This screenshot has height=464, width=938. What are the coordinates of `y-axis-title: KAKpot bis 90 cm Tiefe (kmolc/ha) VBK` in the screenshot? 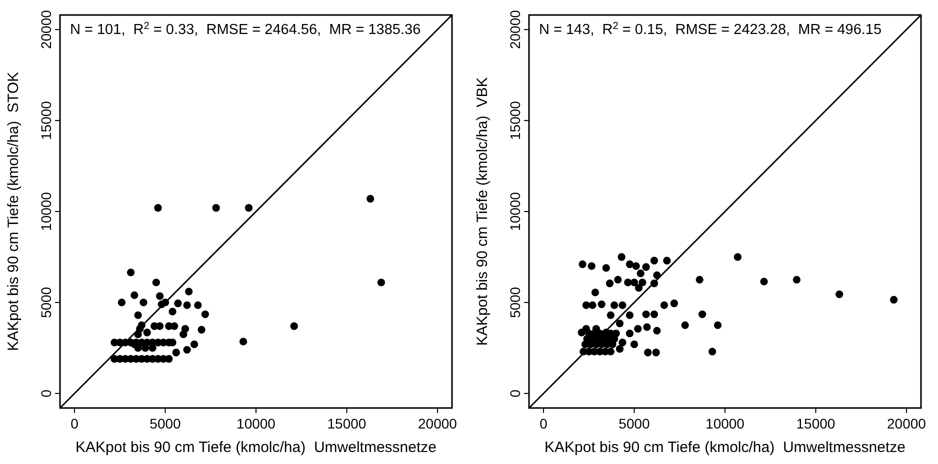 It's located at (482, 211).